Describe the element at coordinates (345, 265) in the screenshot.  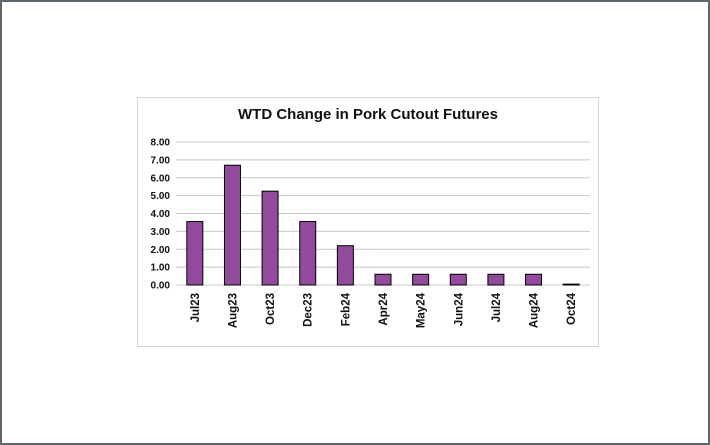
I see `bar-feb24` at that location.